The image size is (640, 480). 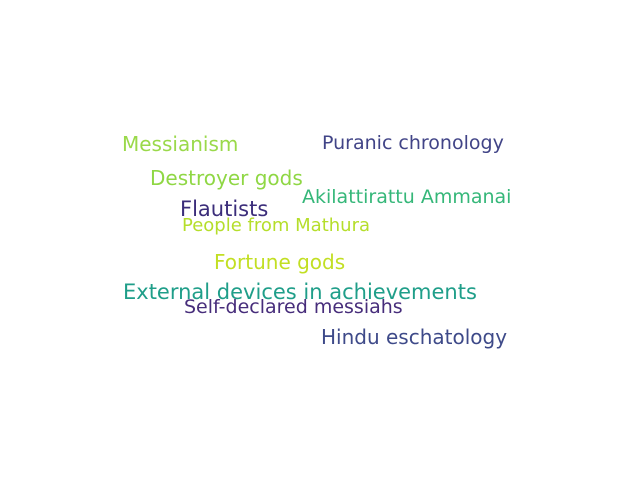 I want to click on word-akilattirattu-ammanai: Akilattirattu Ammanai, so click(x=407, y=197).